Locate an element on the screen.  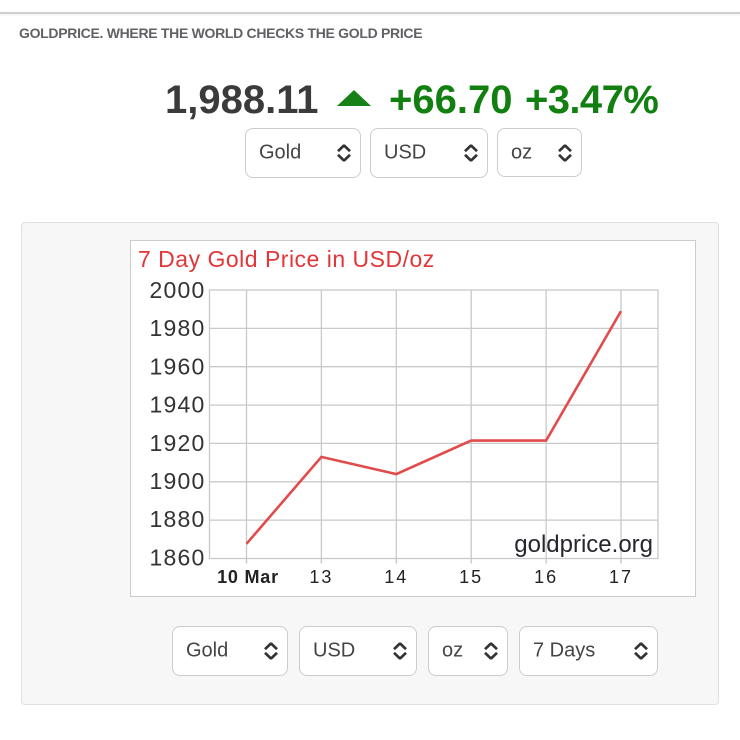
svg-text: 1900 is located at coordinates (178, 481).